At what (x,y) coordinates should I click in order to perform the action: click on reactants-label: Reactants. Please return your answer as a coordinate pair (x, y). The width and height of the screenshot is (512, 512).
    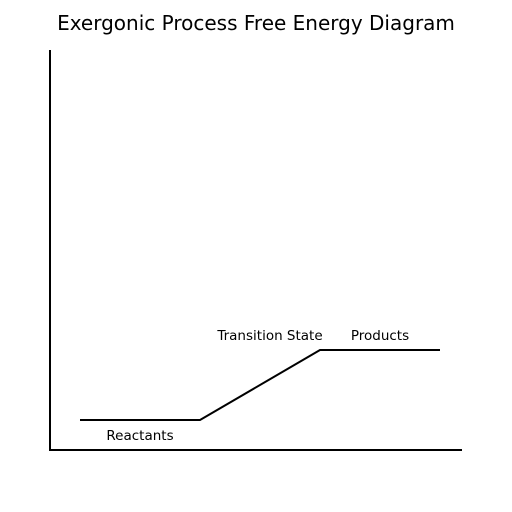
    Looking at the image, I should click on (139, 436).